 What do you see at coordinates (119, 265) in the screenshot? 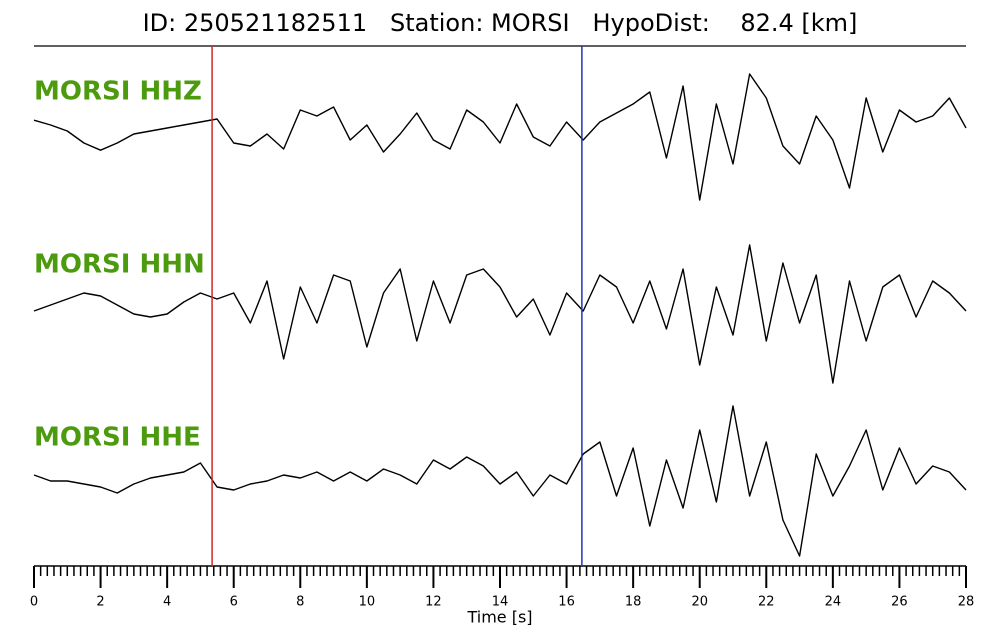
I see `trace-label: MORSI HHN` at bounding box center [119, 265].